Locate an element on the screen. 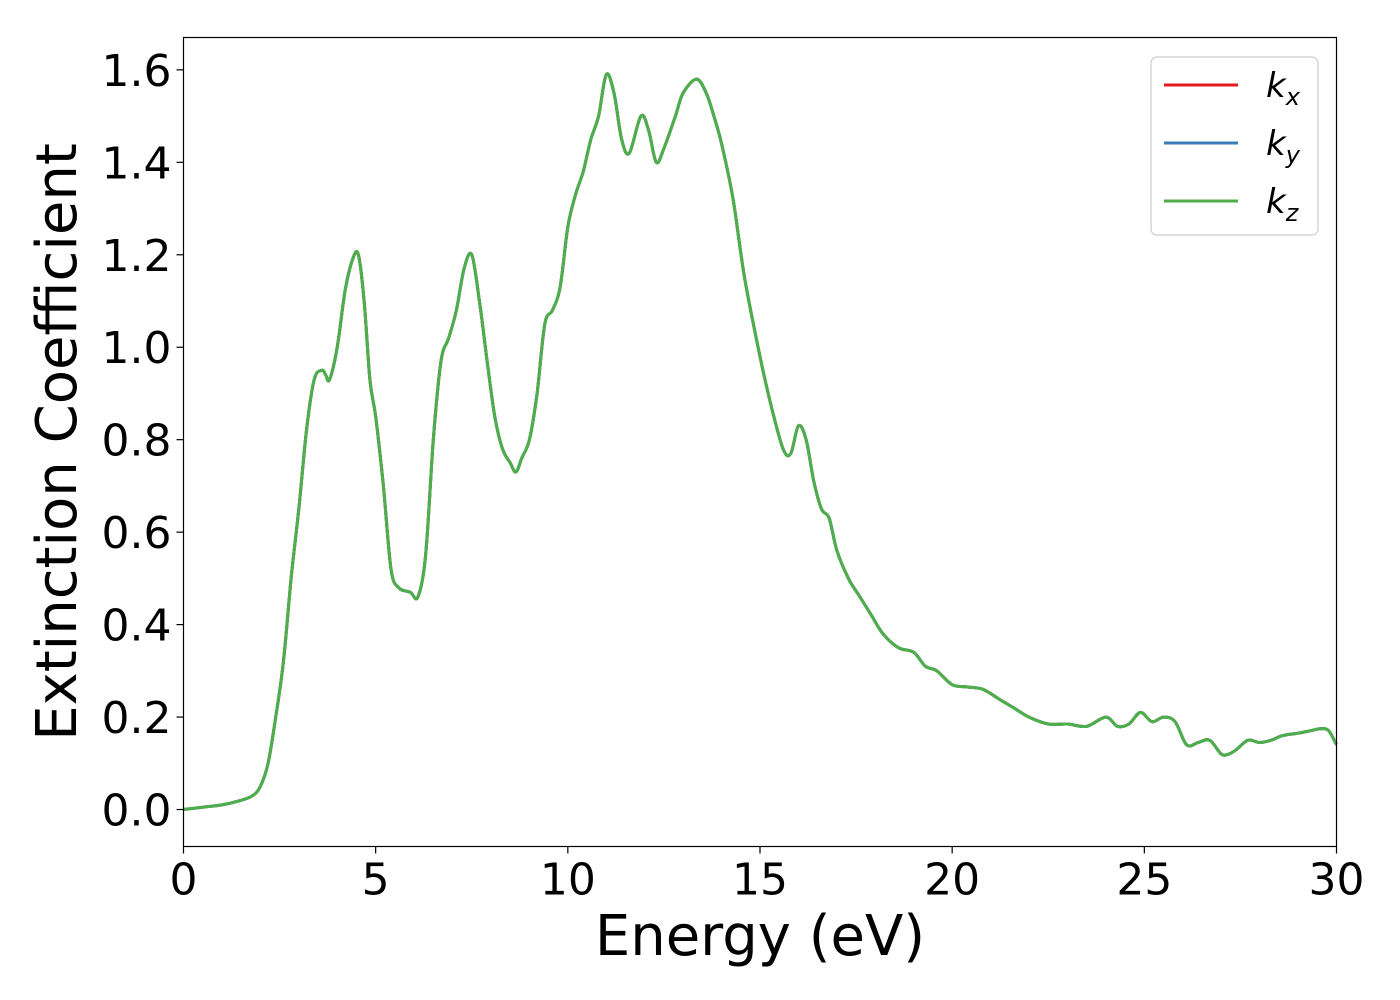 This screenshot has width=1400, height=1000. x-axis-label: Energy (eV) is located at coordinates (760, 936).